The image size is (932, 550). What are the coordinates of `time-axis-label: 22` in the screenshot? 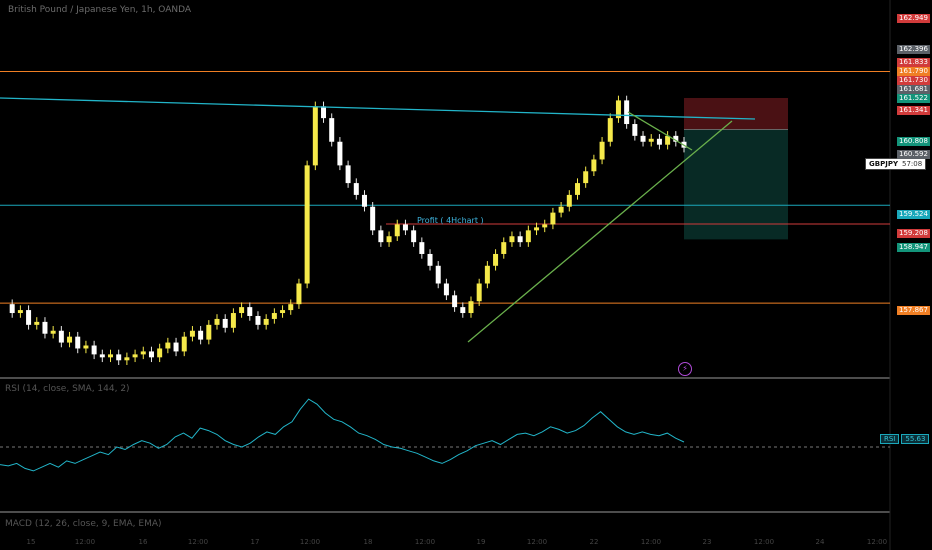 It's located at (594, 542).